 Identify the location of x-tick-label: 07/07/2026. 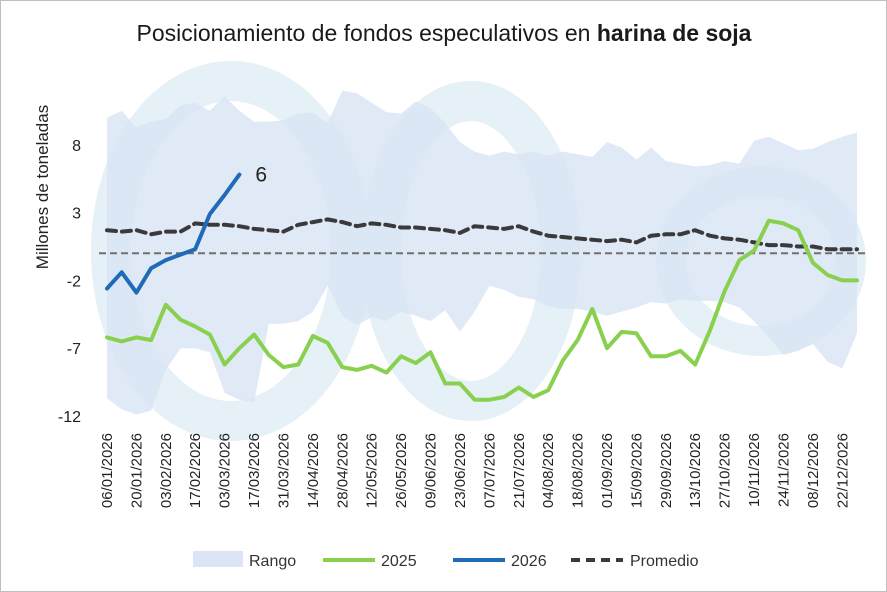
(489, 470).